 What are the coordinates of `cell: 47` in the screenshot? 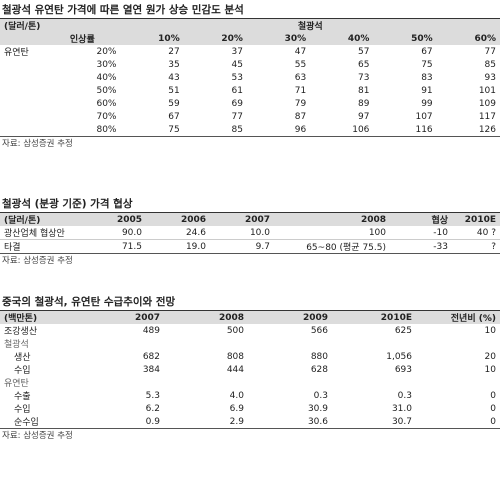 It's located at (300, 51).